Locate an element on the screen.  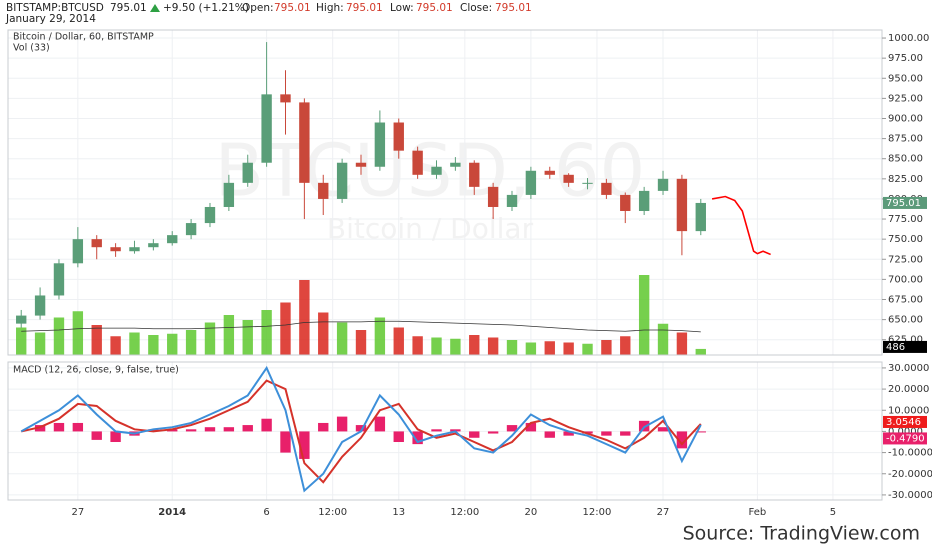
y-tick-label: 750.00 is located at coordinates (905, 239).